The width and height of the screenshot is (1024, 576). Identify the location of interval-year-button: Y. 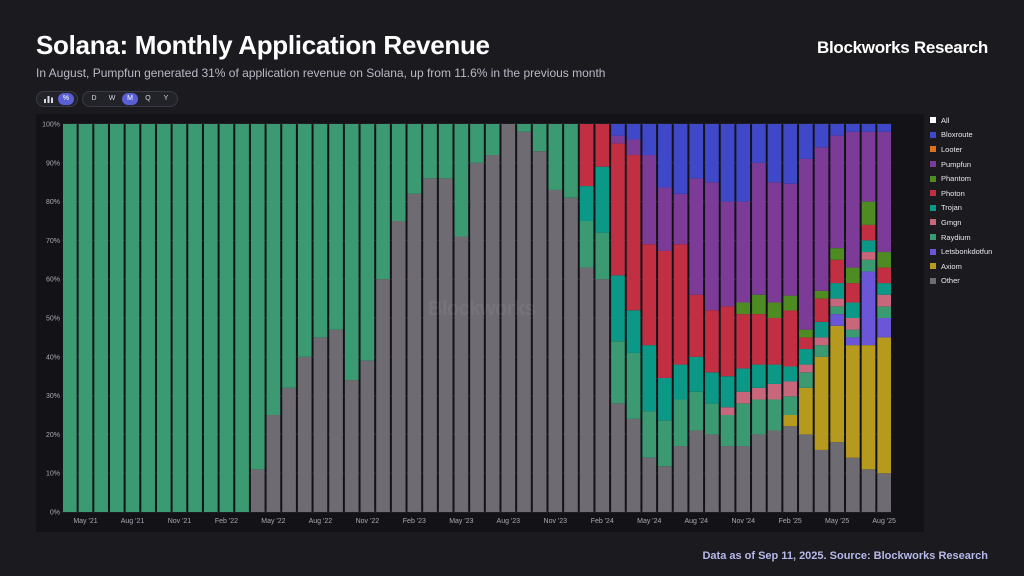
(166, 98).